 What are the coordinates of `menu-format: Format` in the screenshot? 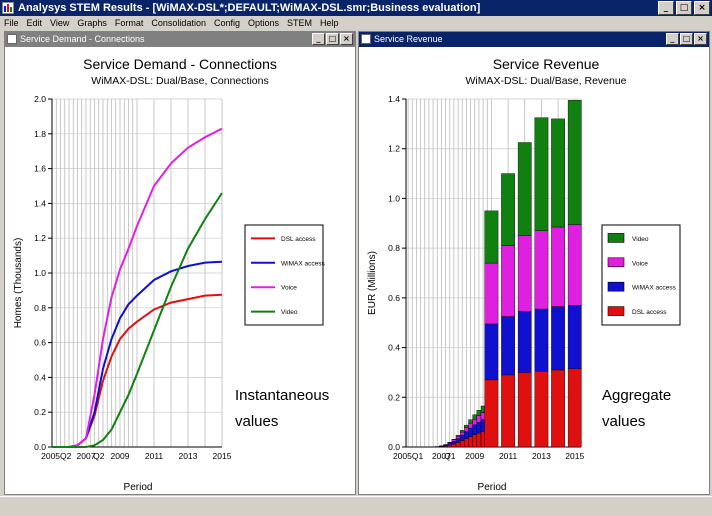 It's located at (129, 23).